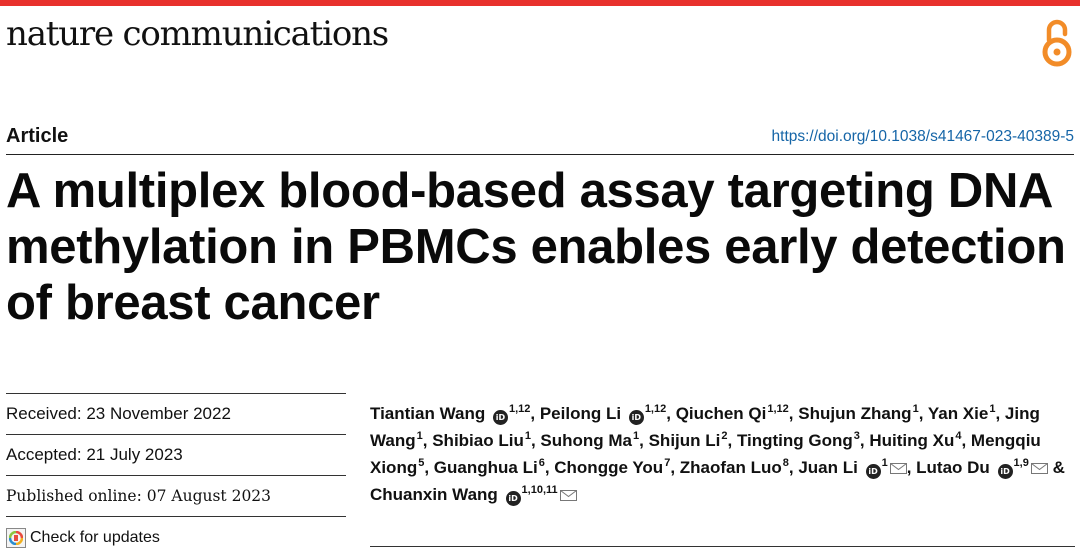 This screenshot has height=553, width=1080. Describe the element at coordinates (609, 467) in the screenshot. I see `author-name: Chongge You` at that location.